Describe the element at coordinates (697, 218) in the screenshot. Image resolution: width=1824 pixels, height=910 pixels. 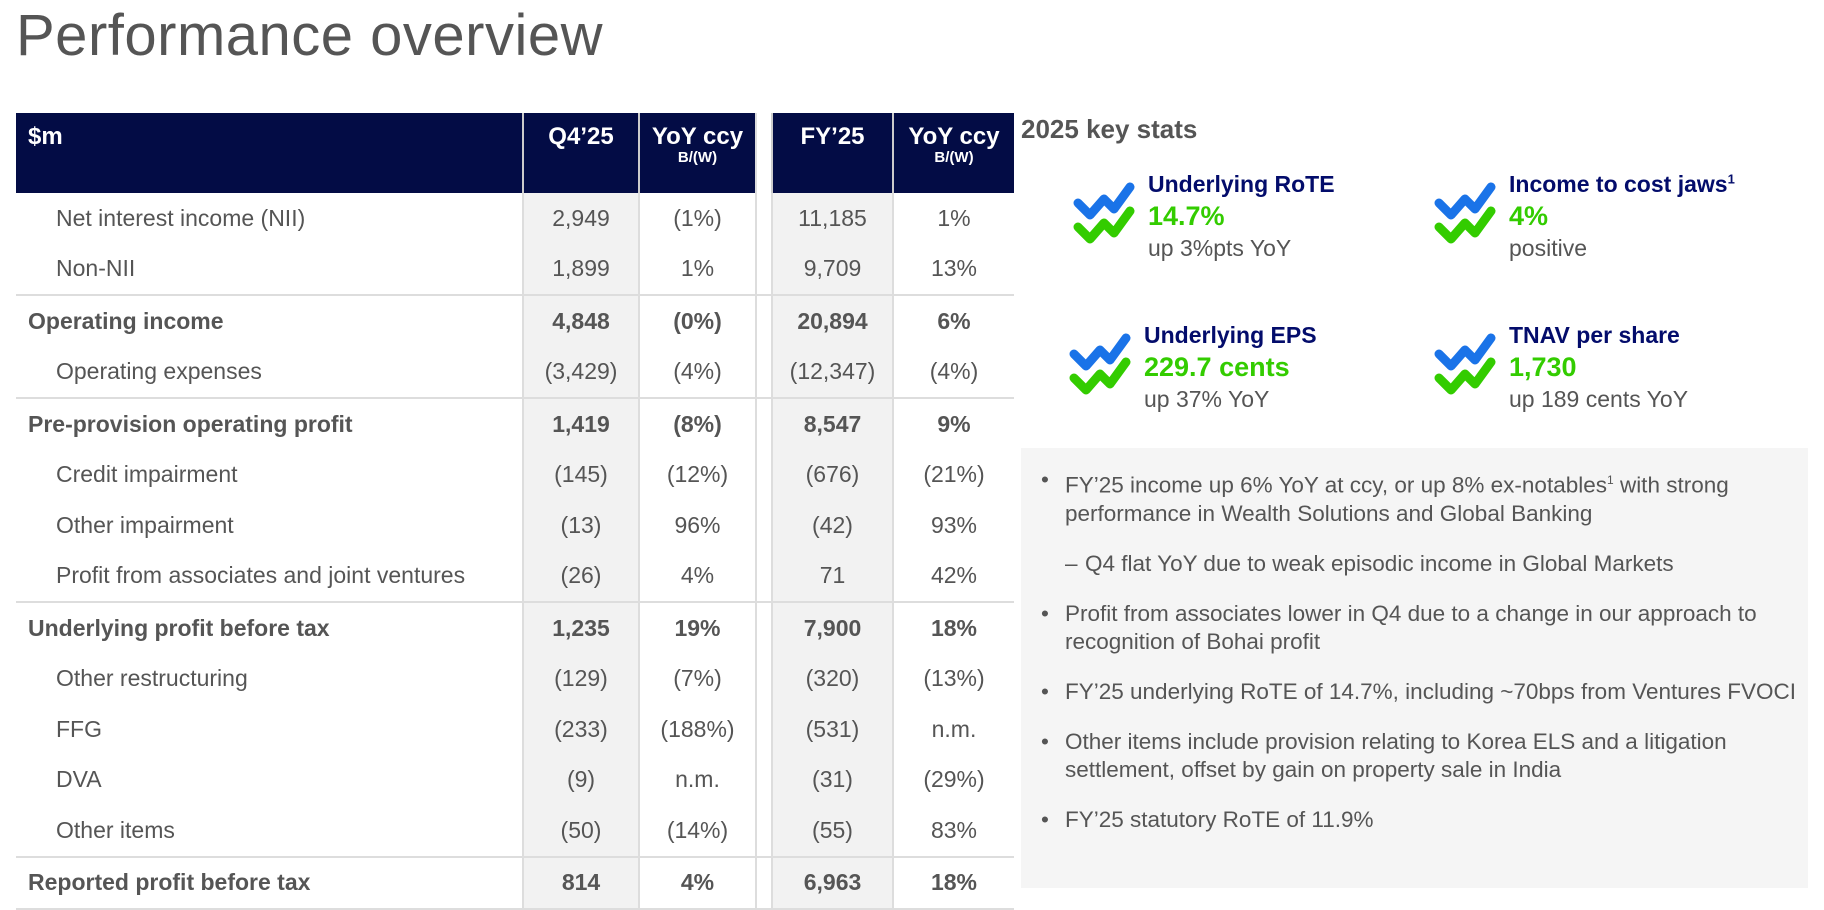
I see `q4-yoy: (1%)` at that location.